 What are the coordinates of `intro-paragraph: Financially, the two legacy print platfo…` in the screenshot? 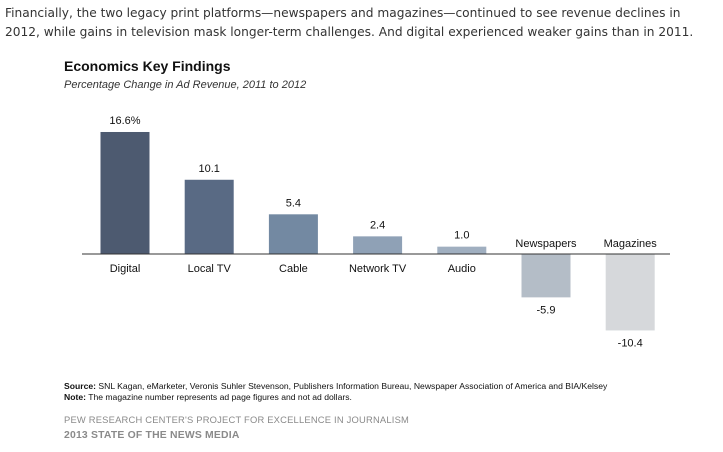 It's located at (349, 22).